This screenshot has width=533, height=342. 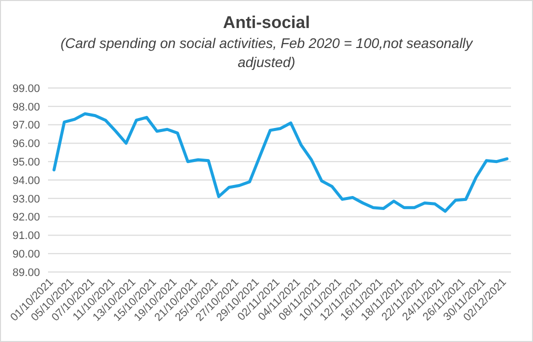 What do you see at coordinates (26, 218) in the screenshot?
I see `y-tick-label: 92.00` at bounding box center [26, 218].